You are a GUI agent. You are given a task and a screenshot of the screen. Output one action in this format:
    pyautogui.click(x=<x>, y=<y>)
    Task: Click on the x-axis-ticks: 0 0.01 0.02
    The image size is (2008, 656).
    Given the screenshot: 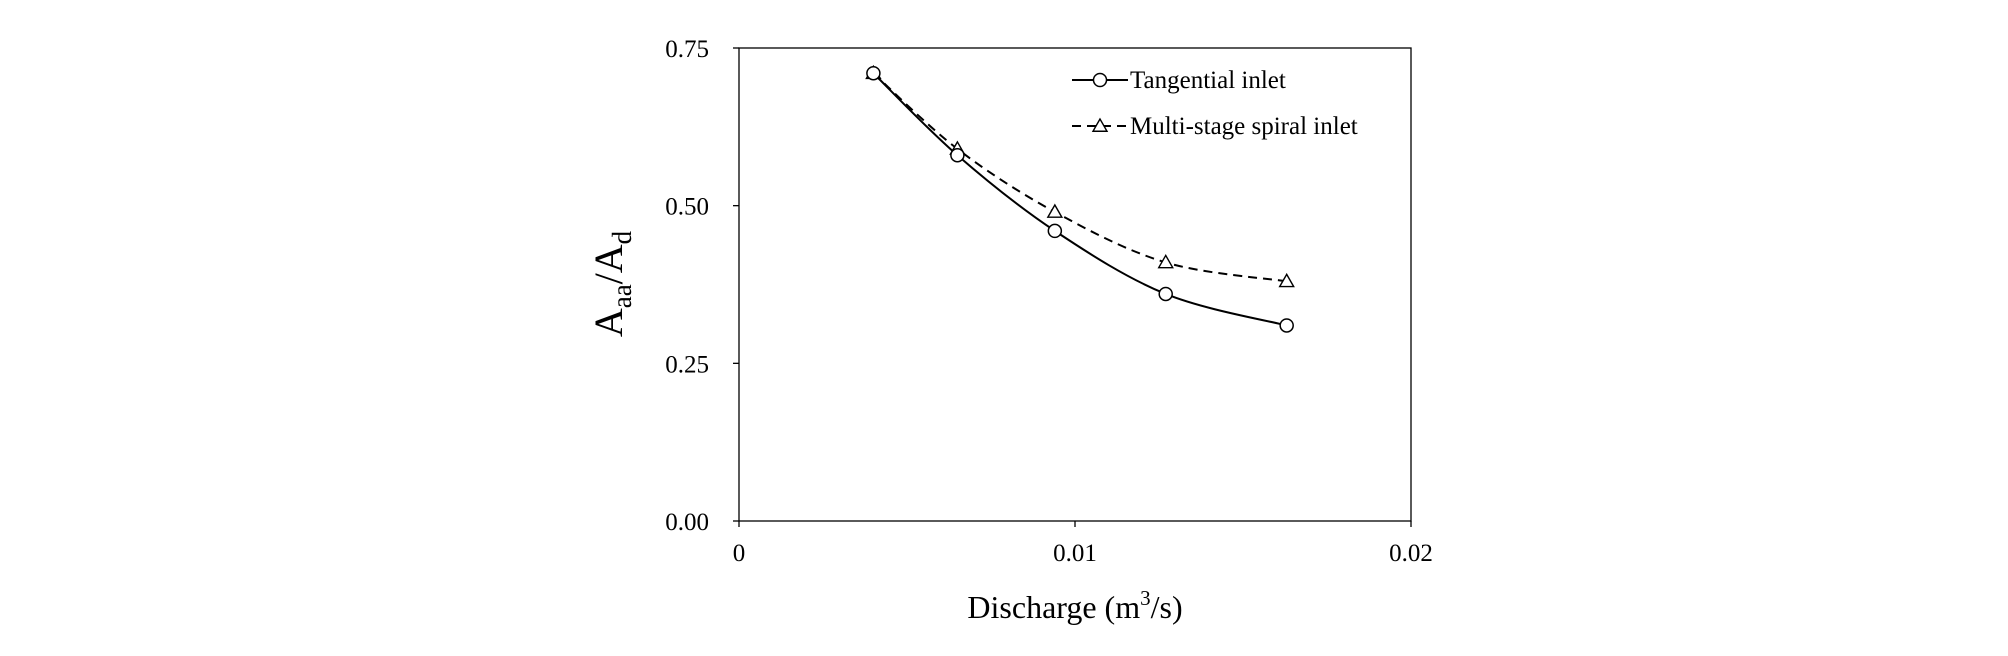 What is the action you would take?
    pyautogui.click(x=1083, y=544)
    